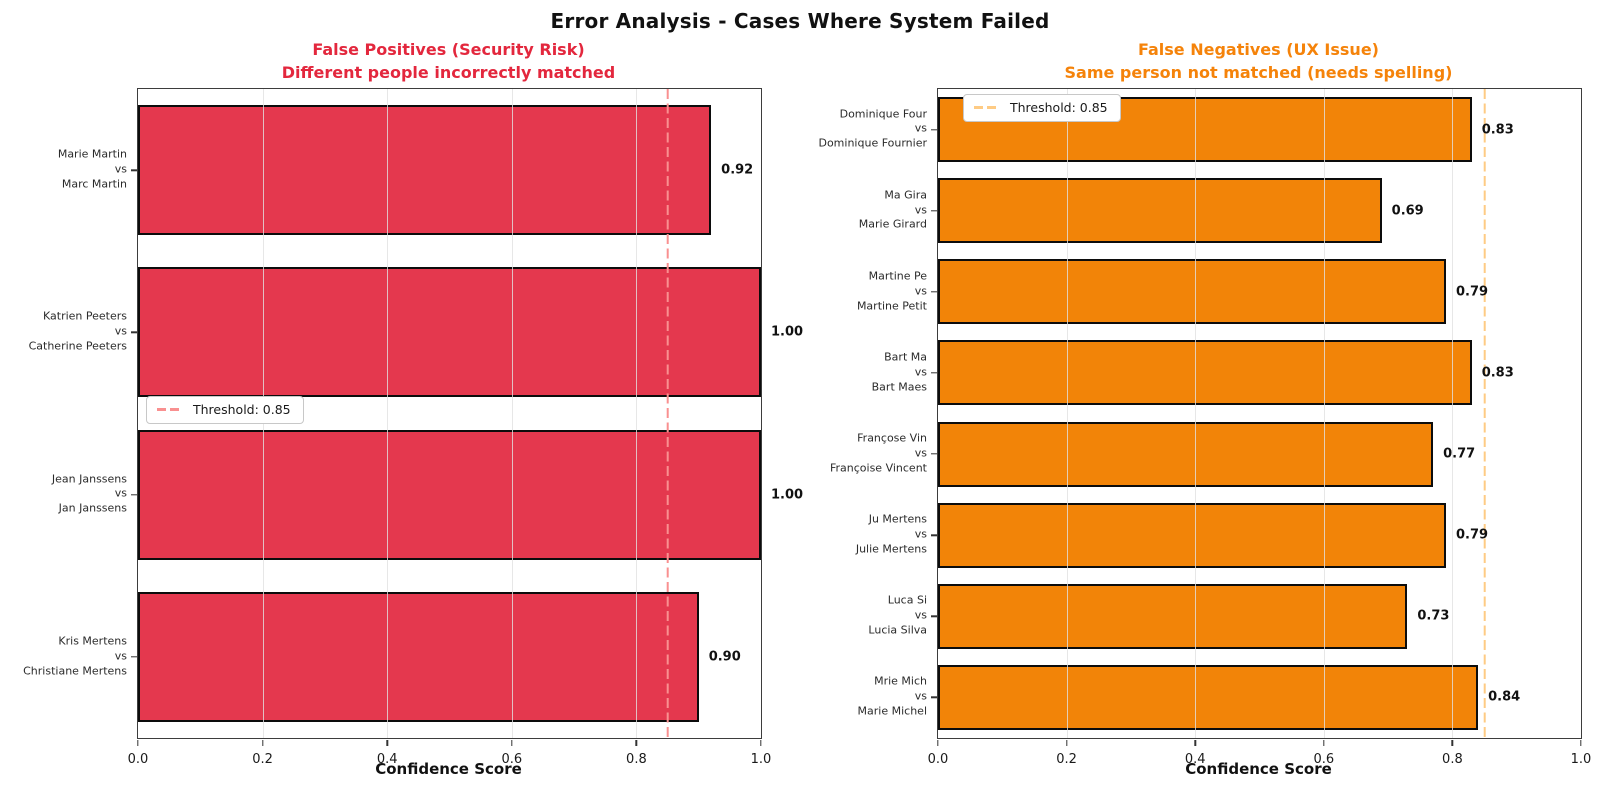  Describe the element at coordinates (448, 49) in the screenshot. I see `chart-title-line1: False Positives (Security Risk)` at that location.